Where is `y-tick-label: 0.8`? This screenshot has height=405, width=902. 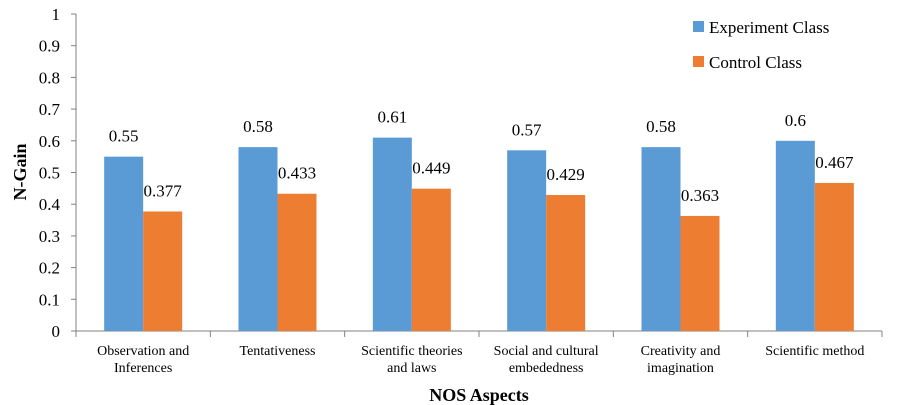
y-tick-label: 0.8 is located at coordinates (49, 77).